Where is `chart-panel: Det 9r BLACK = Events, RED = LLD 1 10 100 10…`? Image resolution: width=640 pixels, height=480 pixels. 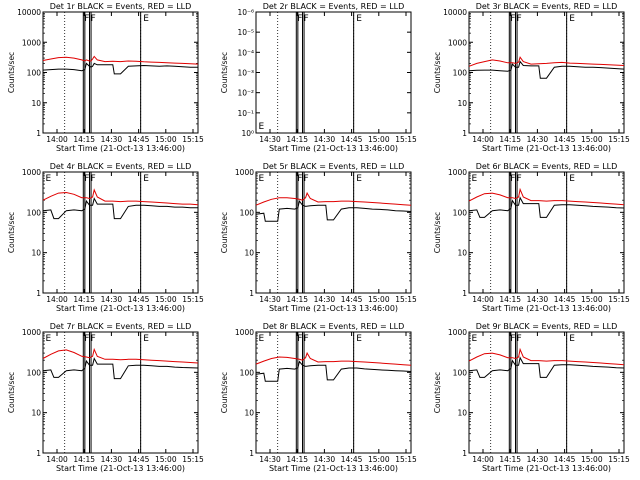
chart-panel: Det 9r BLACK = Events, RED = LLD 1 10 100 10… is located at coordinates (531, 397).